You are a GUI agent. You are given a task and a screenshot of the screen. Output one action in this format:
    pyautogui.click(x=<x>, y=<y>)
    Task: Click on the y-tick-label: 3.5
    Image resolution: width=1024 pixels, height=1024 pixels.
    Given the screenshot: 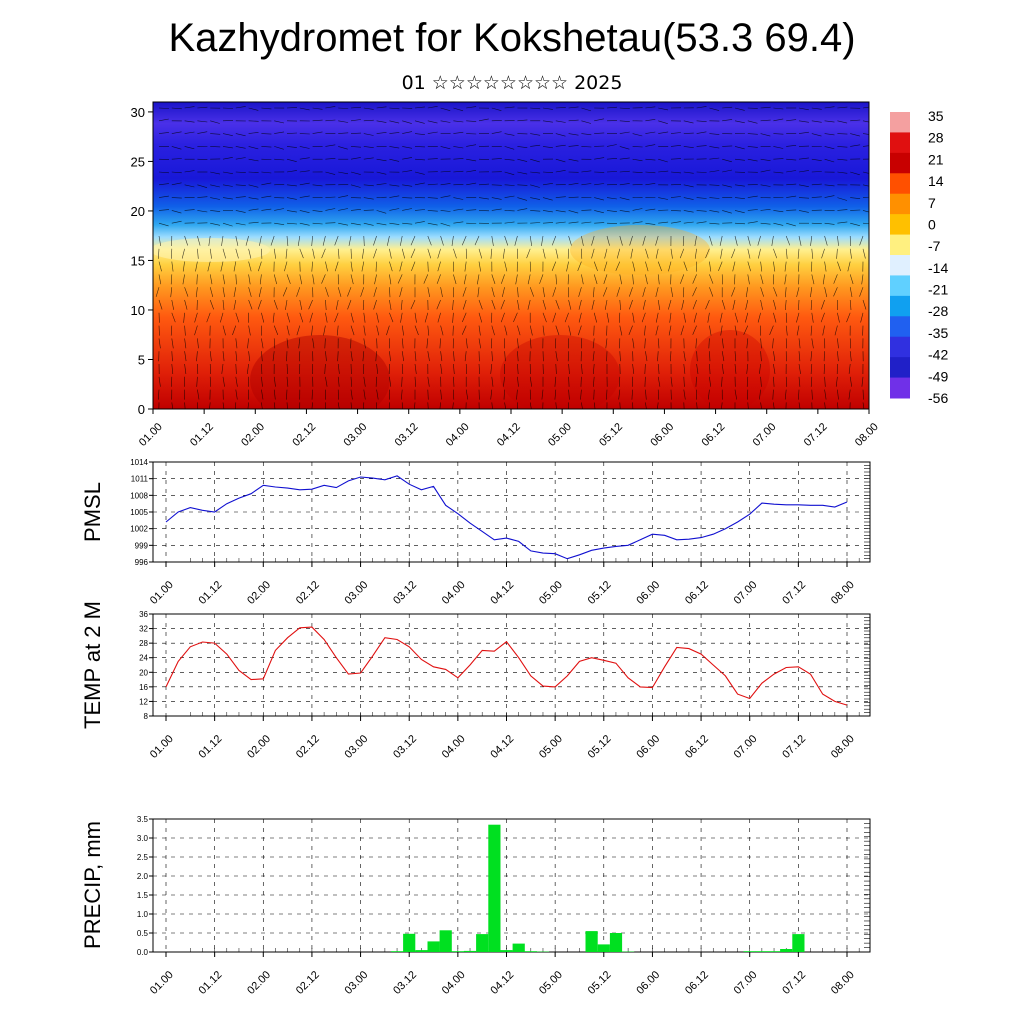 What is the action you would take?
    pyautogui.click(x=143, y=819)
    